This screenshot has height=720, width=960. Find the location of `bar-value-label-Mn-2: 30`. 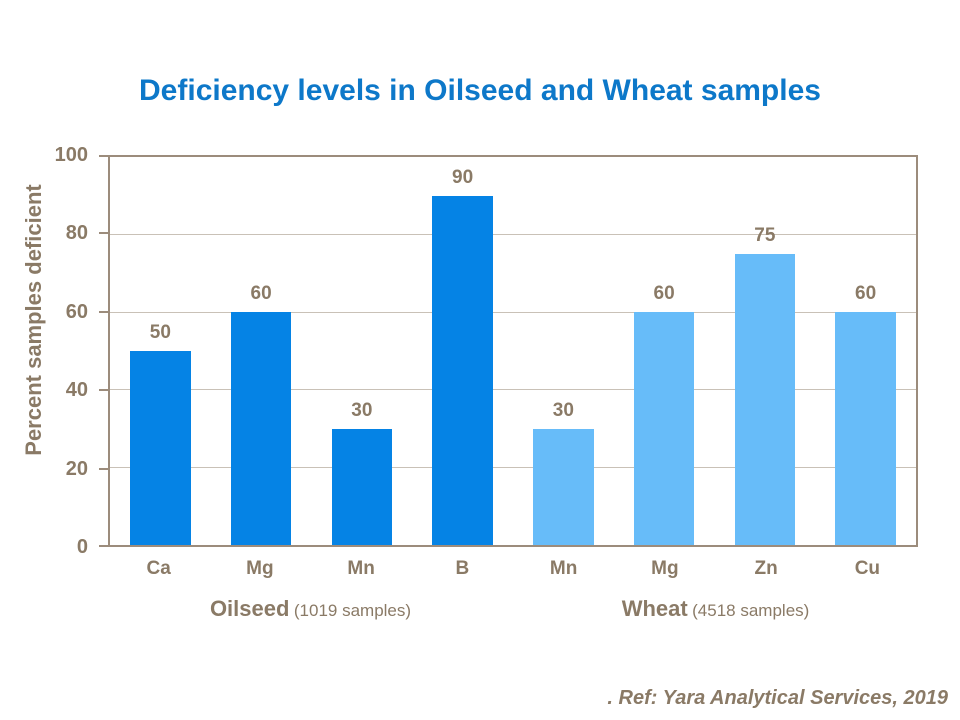

bar-value-label-Mn-2: 30 is located at coordinates (362, 410).